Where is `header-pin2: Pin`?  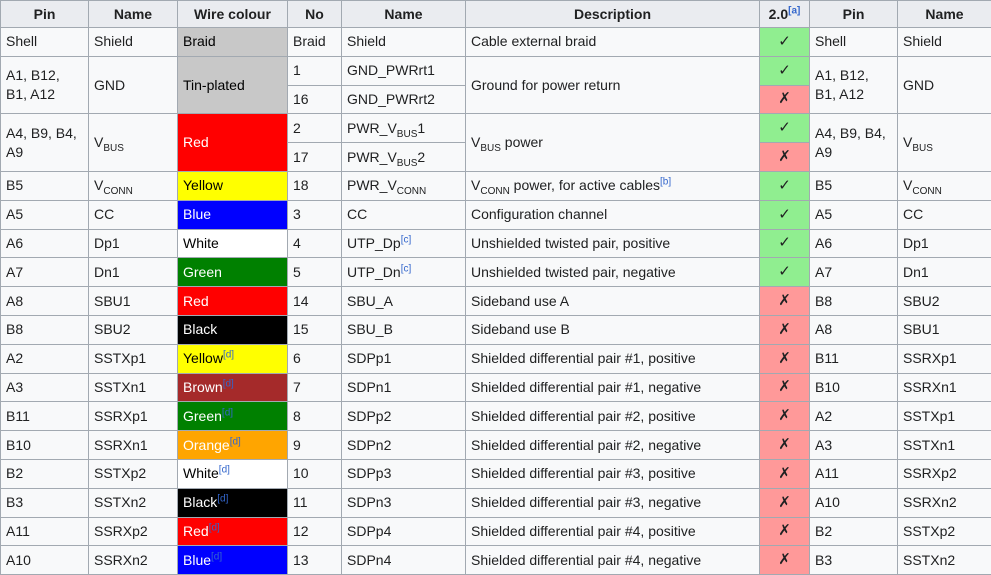
header-pin2: Pin is located at coordinates (853, 14).